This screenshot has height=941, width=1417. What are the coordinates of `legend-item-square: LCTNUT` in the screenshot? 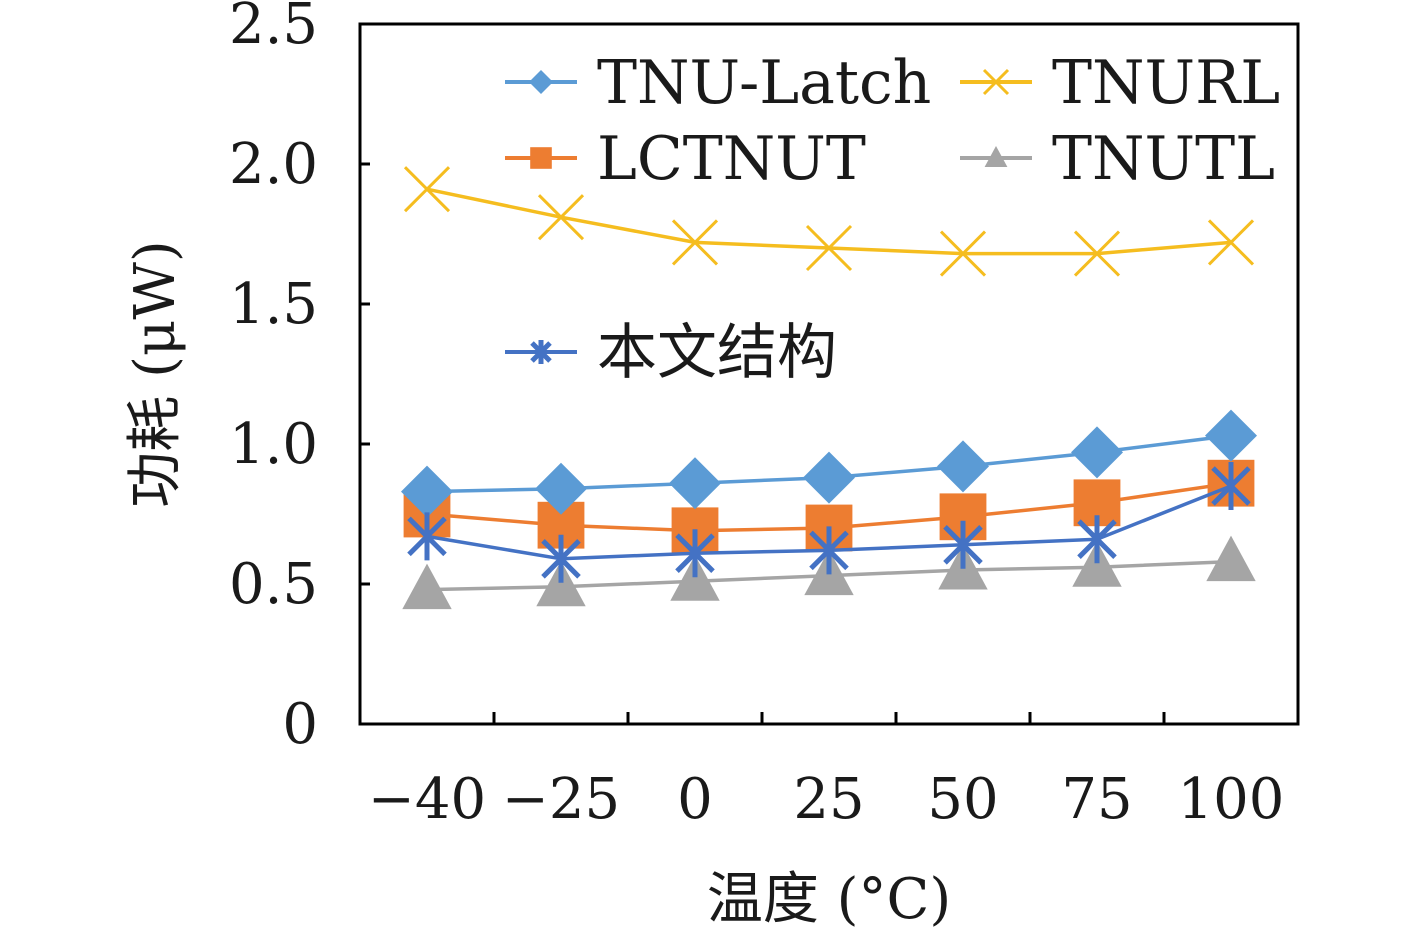 It's located at (685, 159).